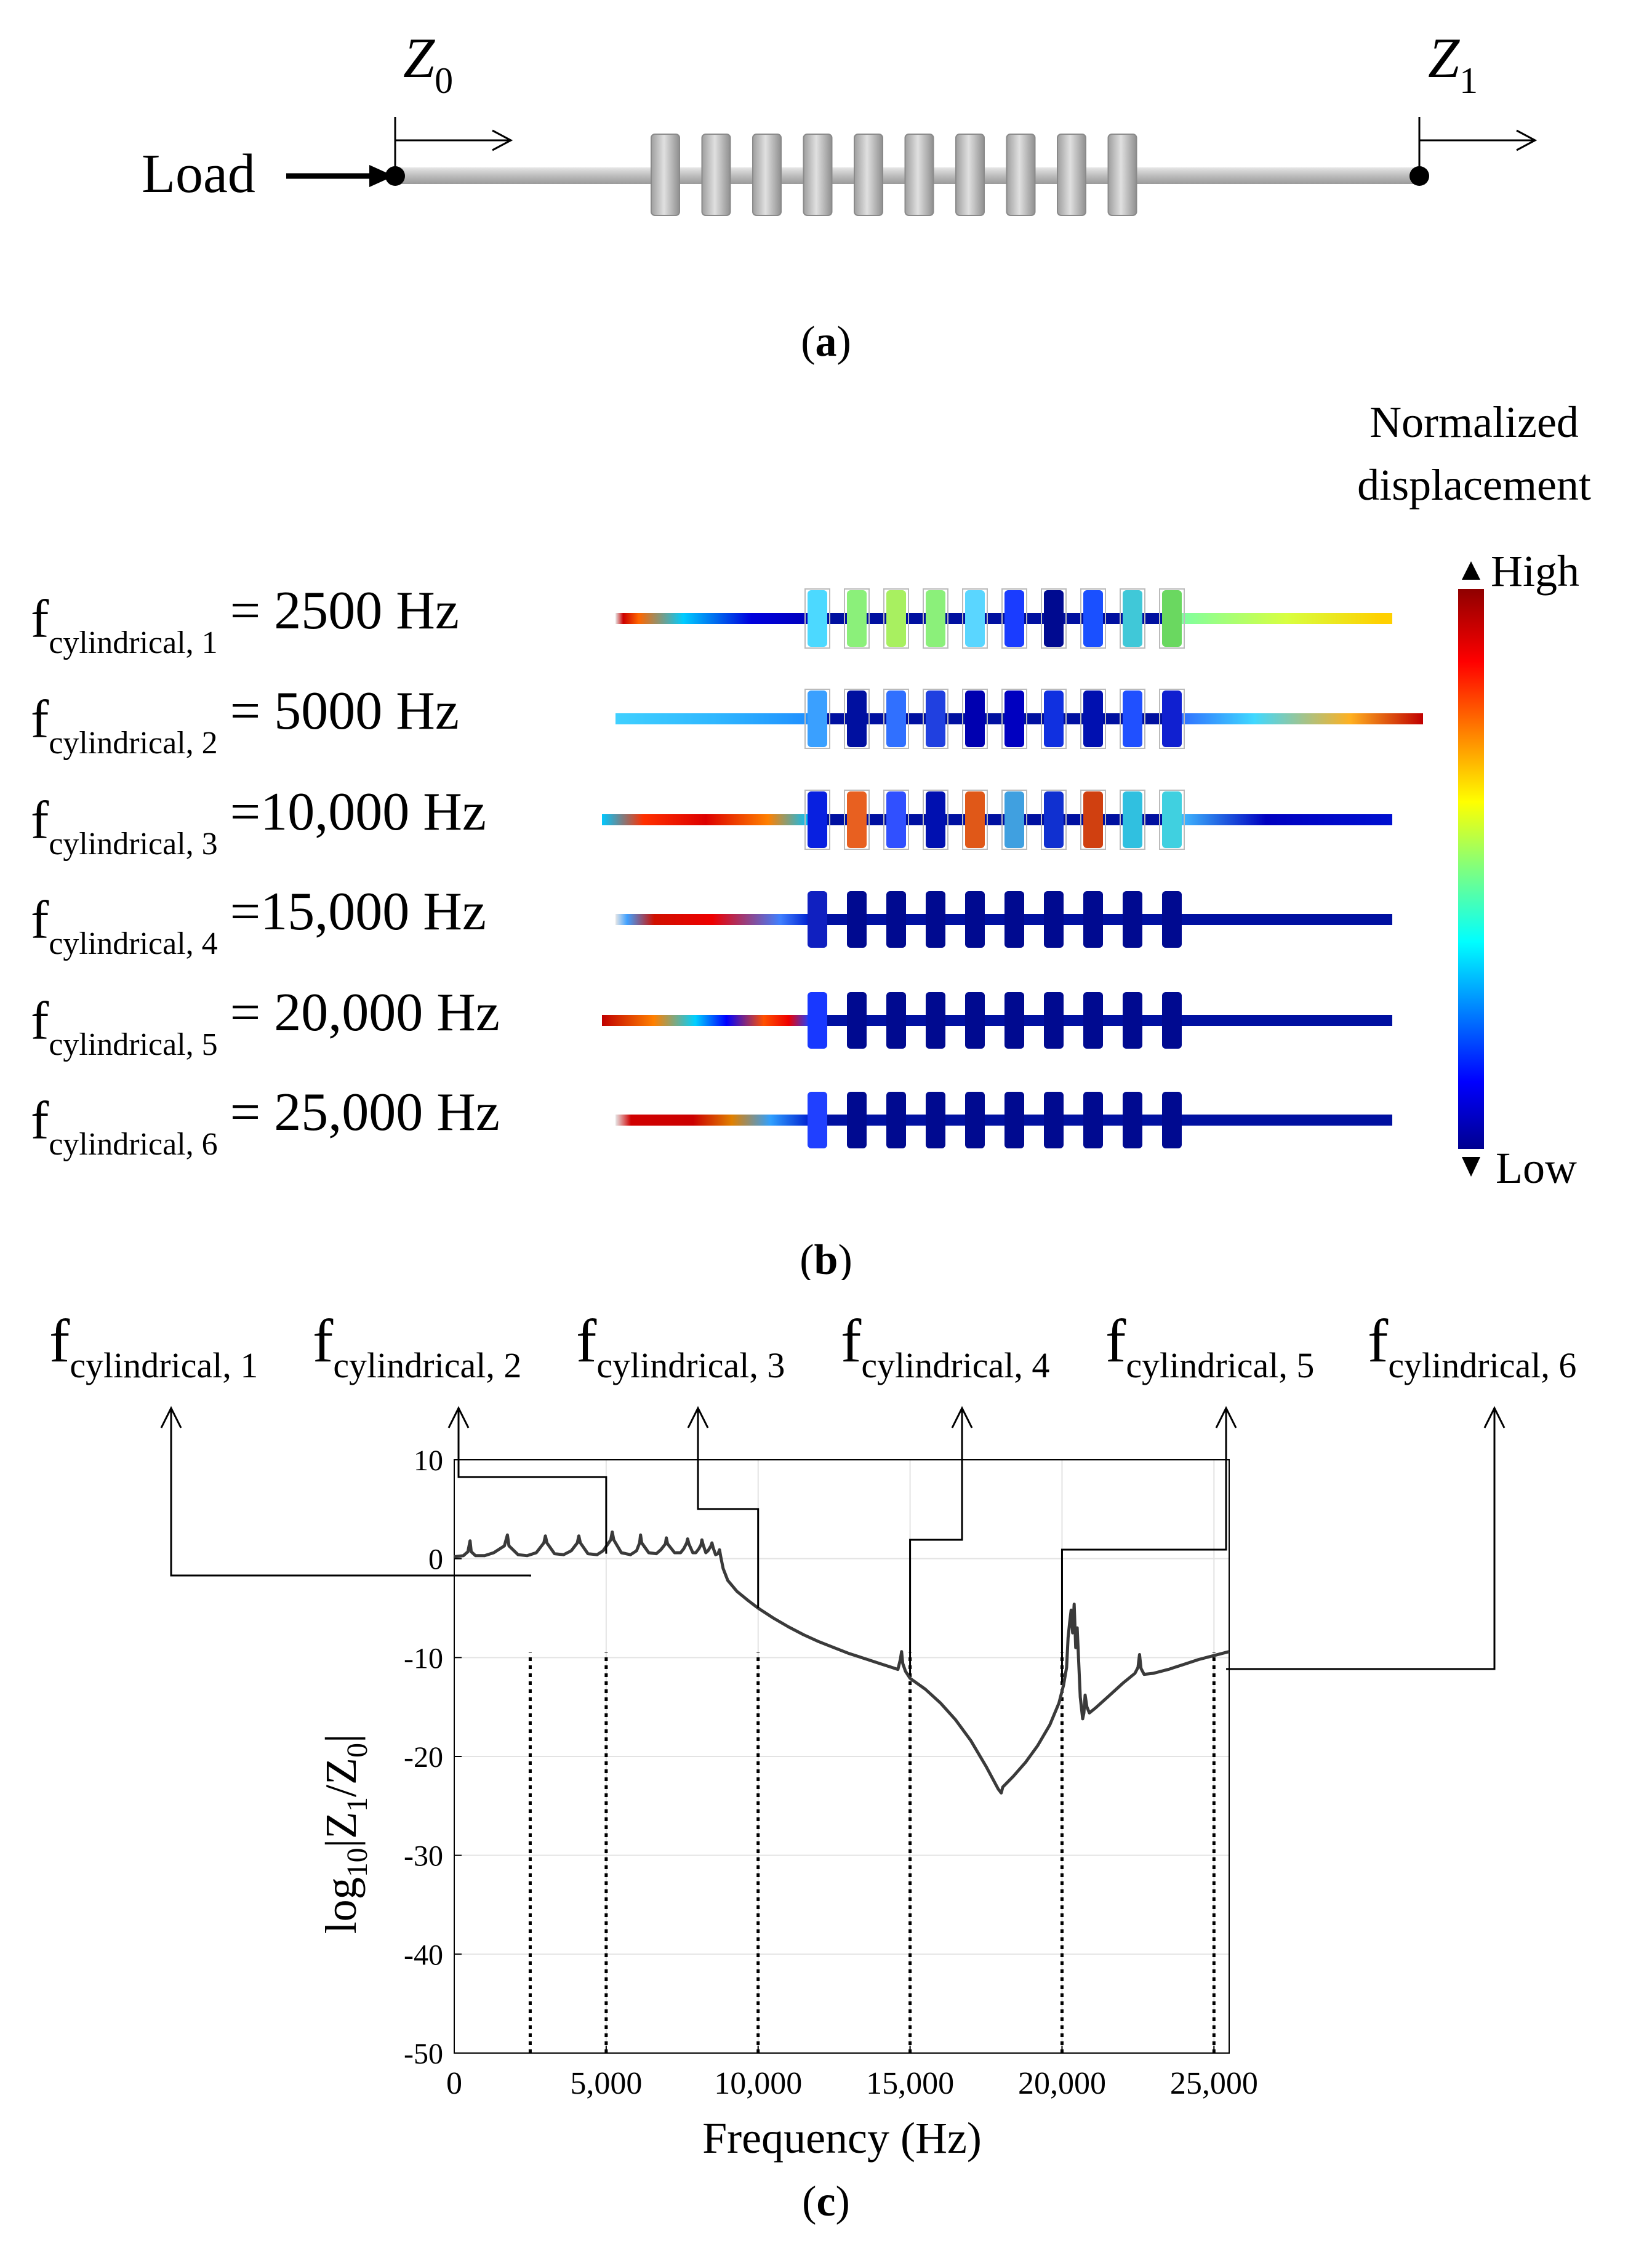 Image resolution: width=1652 pixels, height=2250 pixels. What do you see at coordinates (435, 1559) in the screenshot?
I see `y-tick-label: 0` at bounding box center [435, 1559].